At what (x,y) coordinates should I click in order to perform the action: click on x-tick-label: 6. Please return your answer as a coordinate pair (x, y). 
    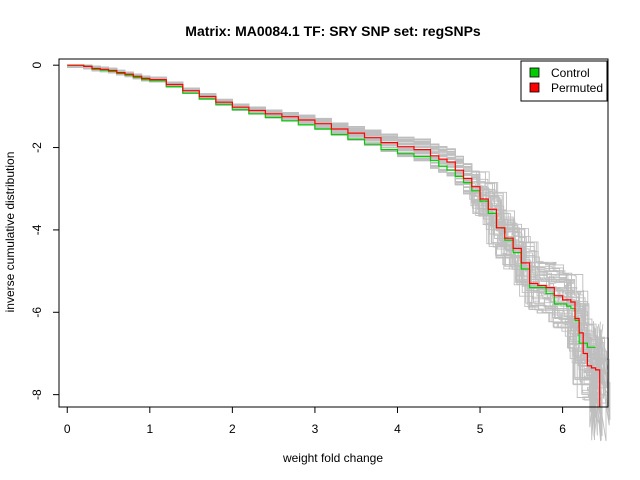
    Looking at the image, I should click on (562, 429).